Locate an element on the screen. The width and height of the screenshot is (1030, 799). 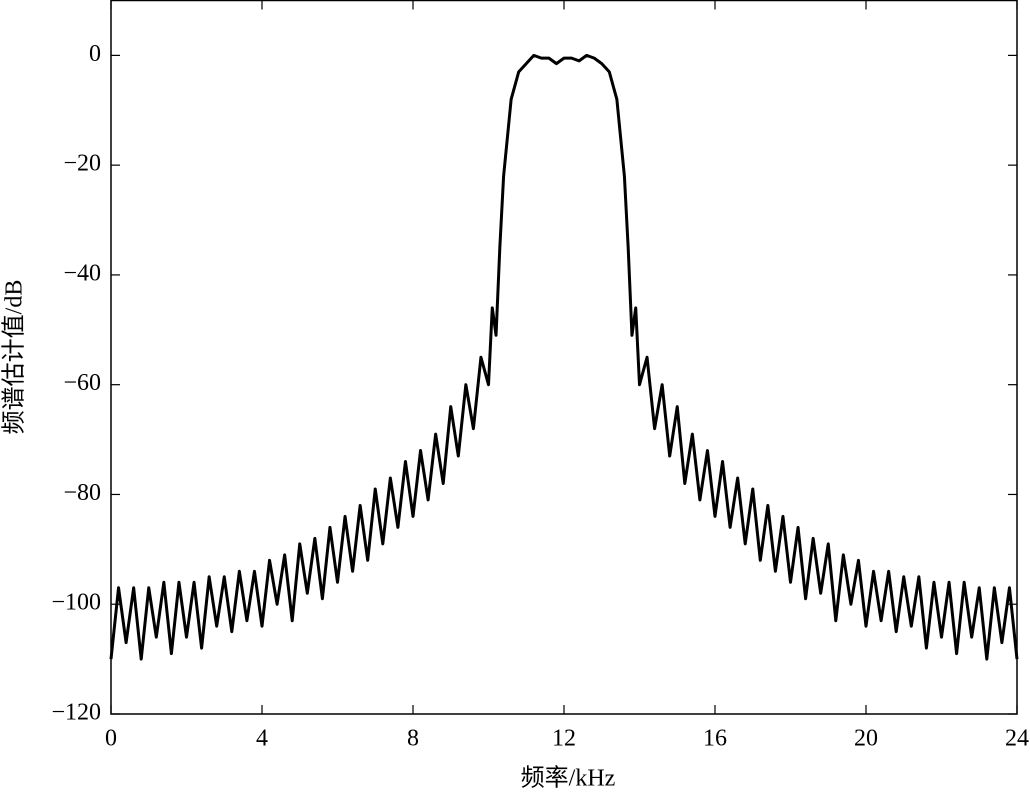
x-axis-label: 频率/kHz is located at coordinates (568, 778).